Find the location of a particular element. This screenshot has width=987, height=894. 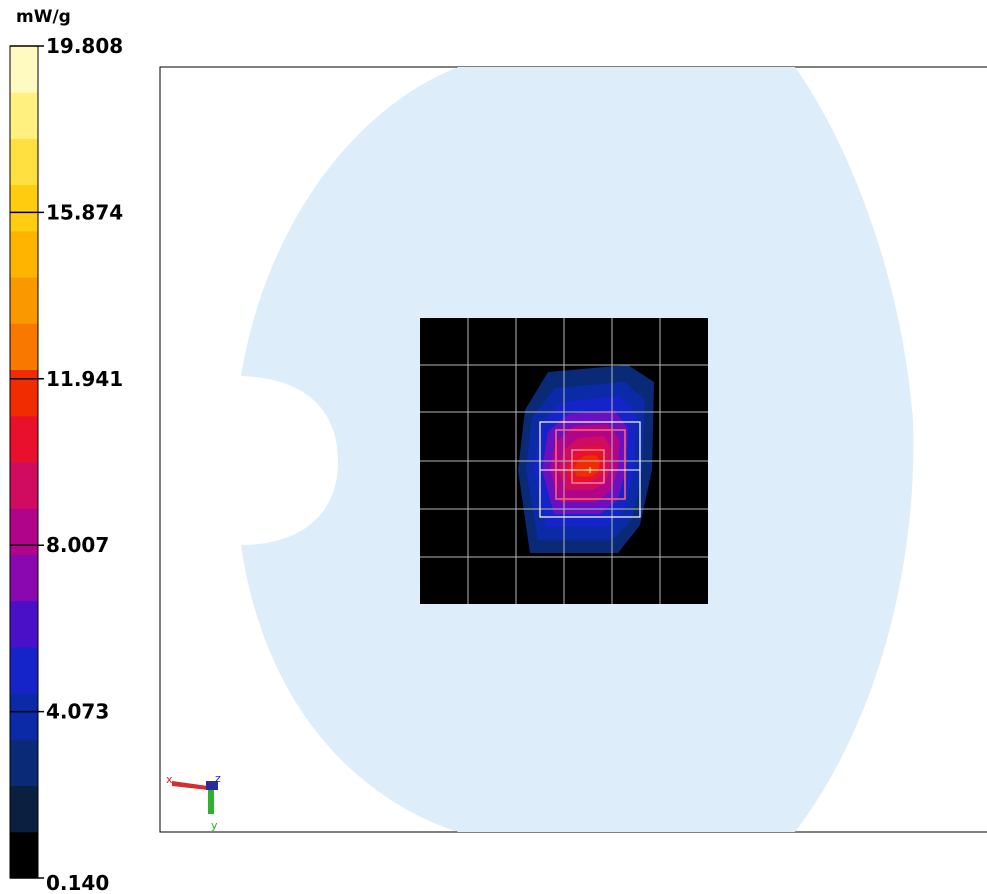

triad-y-arrow is located at coordinates (211, 800).